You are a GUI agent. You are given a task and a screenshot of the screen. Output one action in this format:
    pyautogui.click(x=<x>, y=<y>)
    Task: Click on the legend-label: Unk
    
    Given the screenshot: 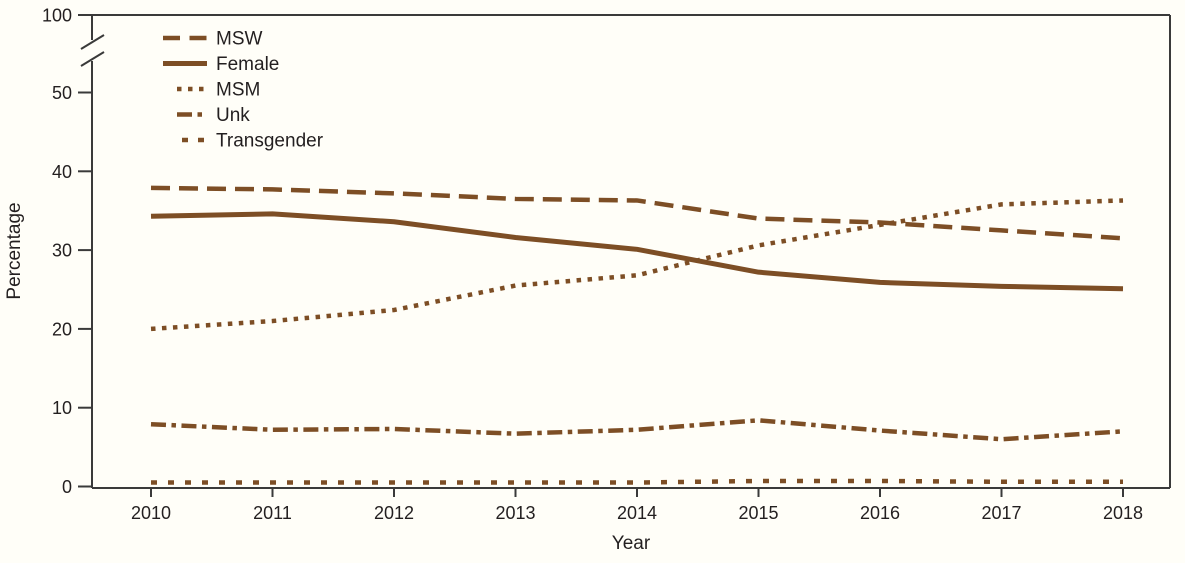 What is the action you would take?
    pyautogui.click(x=233, y=115)
    